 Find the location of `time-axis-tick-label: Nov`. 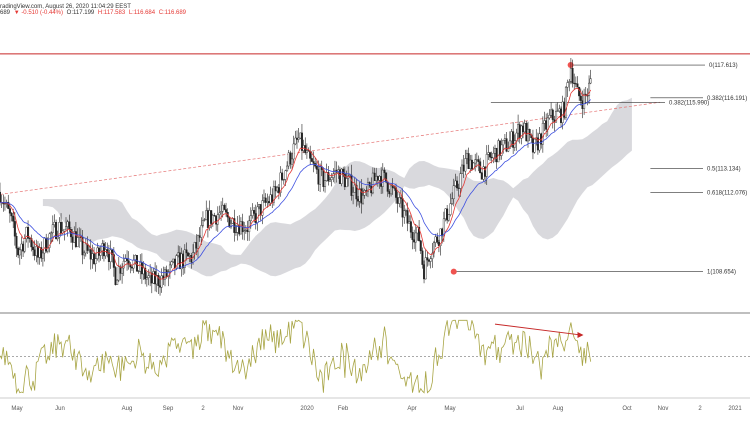

time-axis-tick-label: Nov is located at coordinates (663, 409).